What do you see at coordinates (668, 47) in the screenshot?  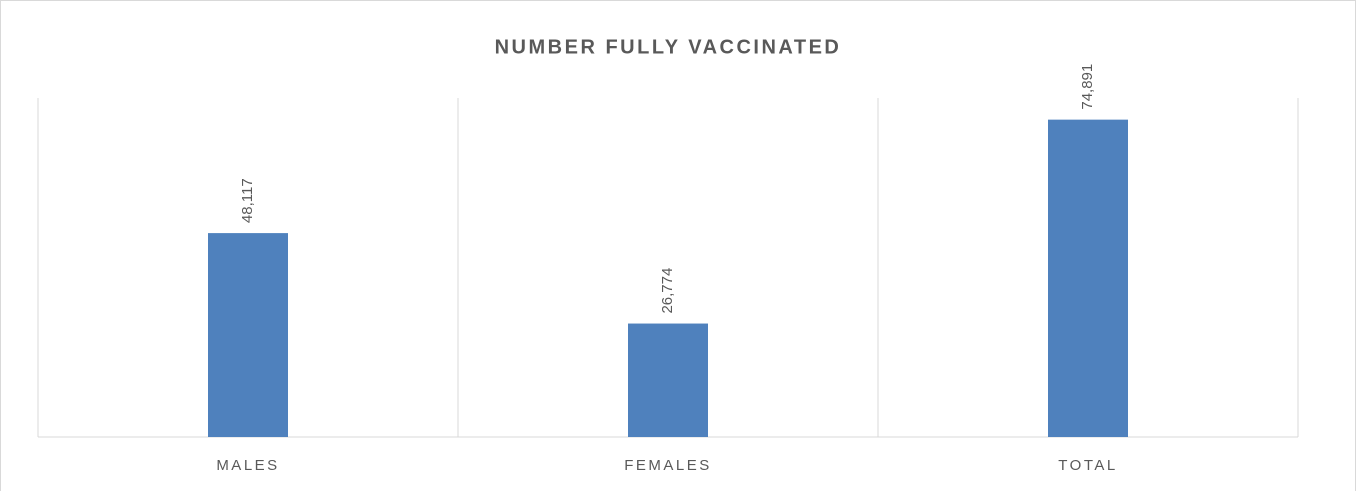 I see `chart-title: NUMBER FULLY VACCINATED` at bounding box center [668, 47].